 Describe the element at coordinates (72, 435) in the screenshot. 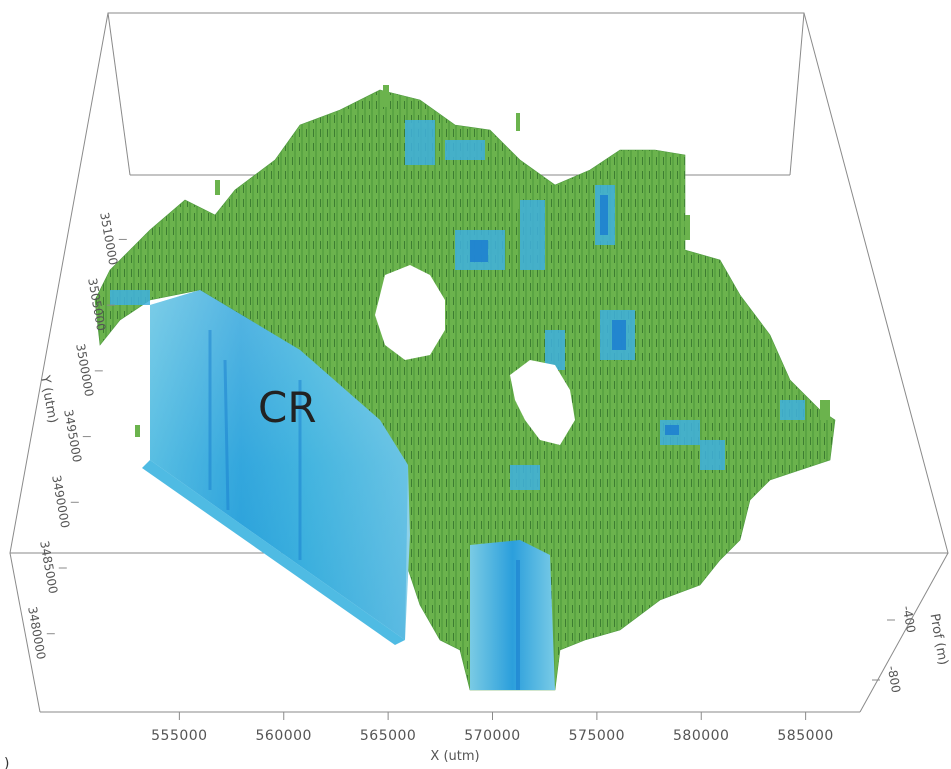

I see `y-tick-label: 3495000` at that location.